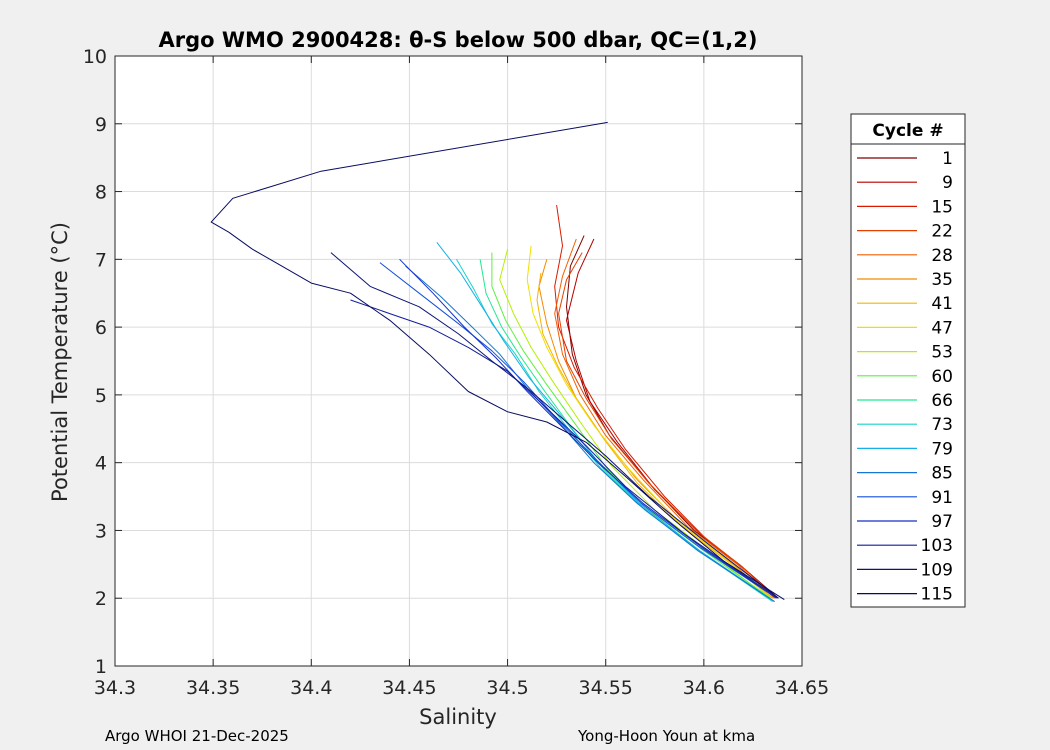  Describe the element at coordinates (942, 353) in the screenshot. I see `legend-label: 53` at that location.